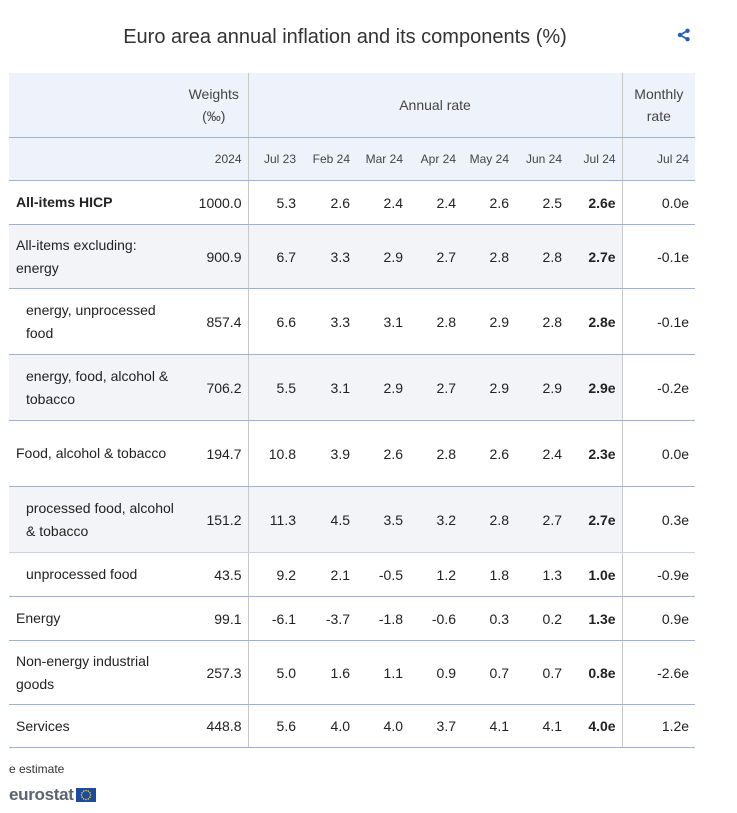  I want to click on annual-rate-cell: 5.0, so click(275, 672).